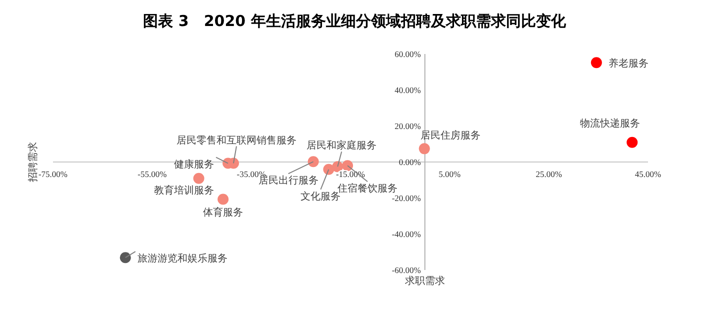 The height and width of the screenshot is (331, 709). What do you see at coordinates (648, 174) in the screenshot?
I see `x-tick-label: 45.00%` at bounding box center [648, 174].